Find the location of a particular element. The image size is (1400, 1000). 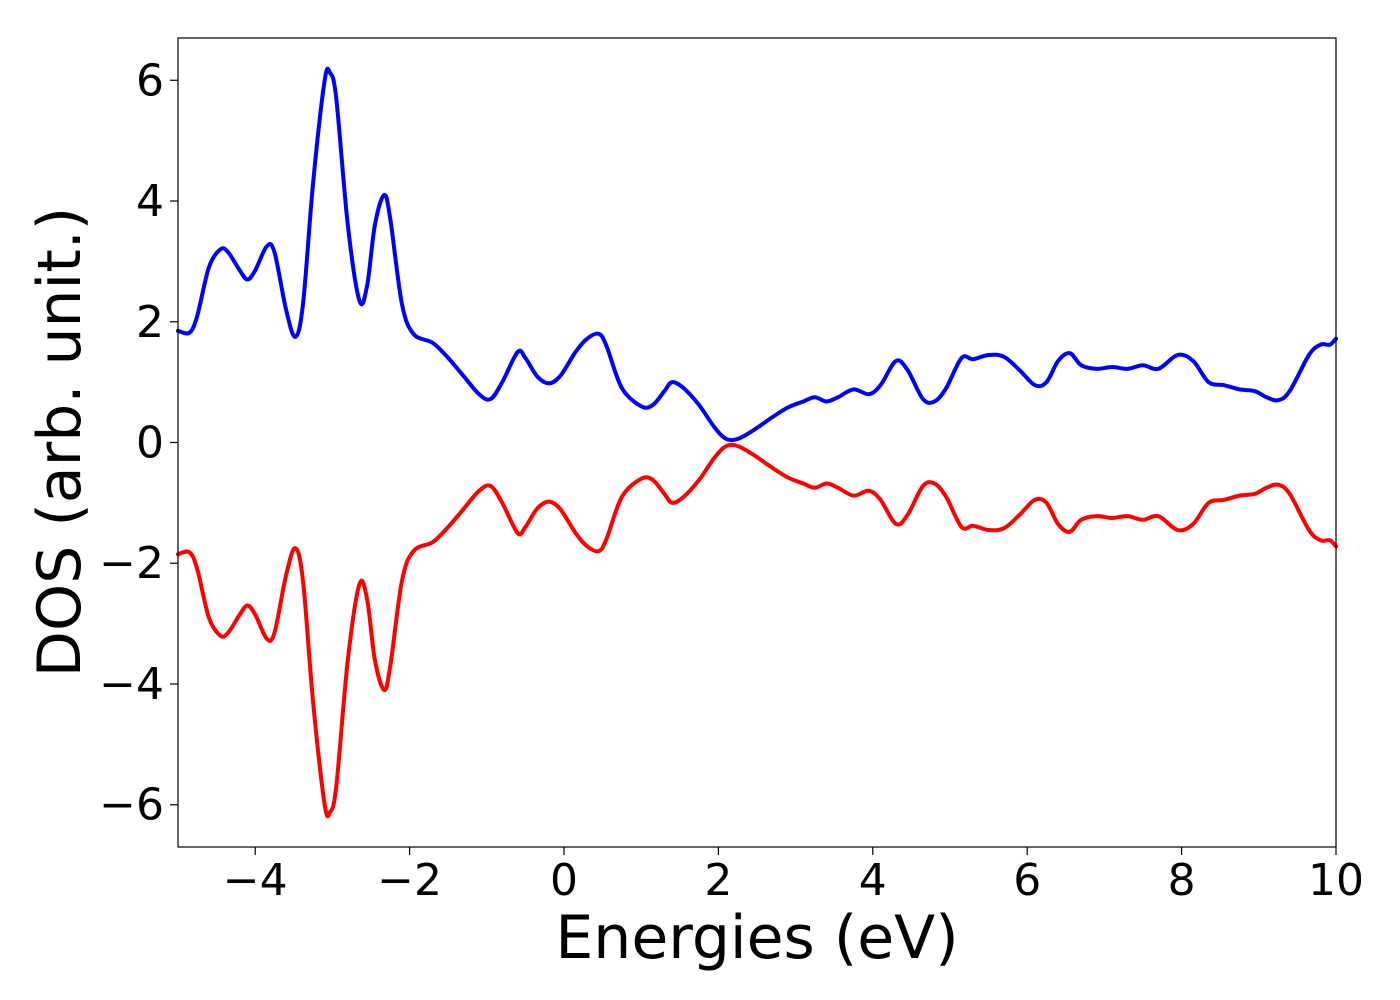

x-tick-label: 10 is located at coordinates (1336, 880).